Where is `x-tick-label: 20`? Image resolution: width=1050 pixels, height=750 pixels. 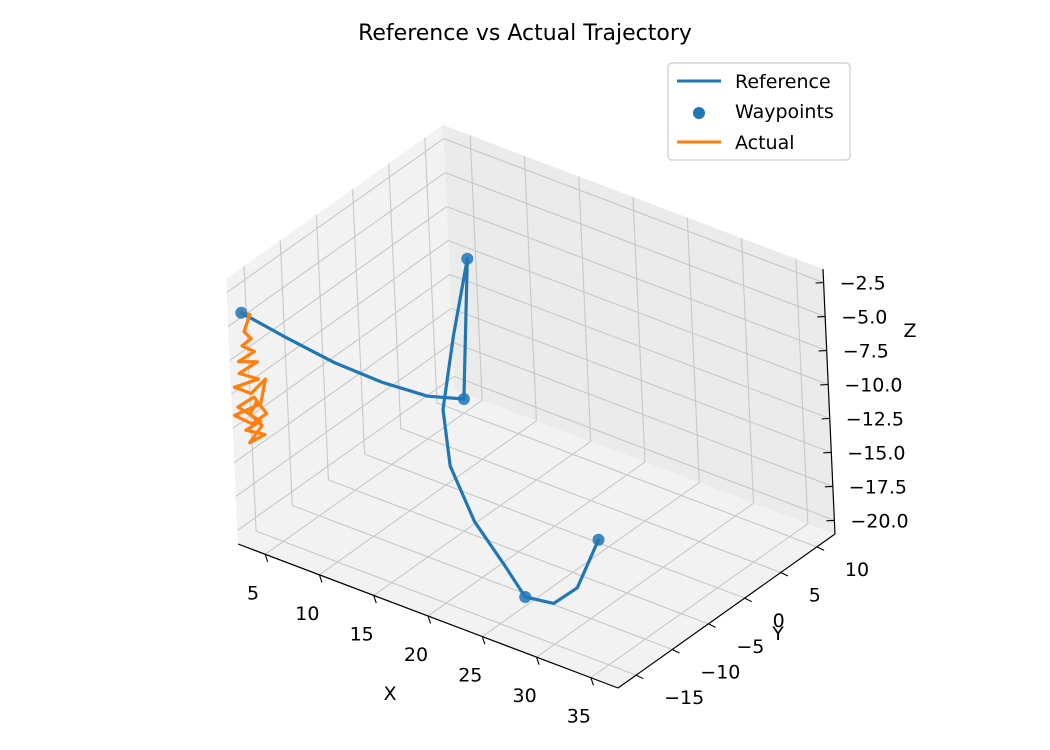 x-tick-label: 20 is located at coordinates (416, 655).